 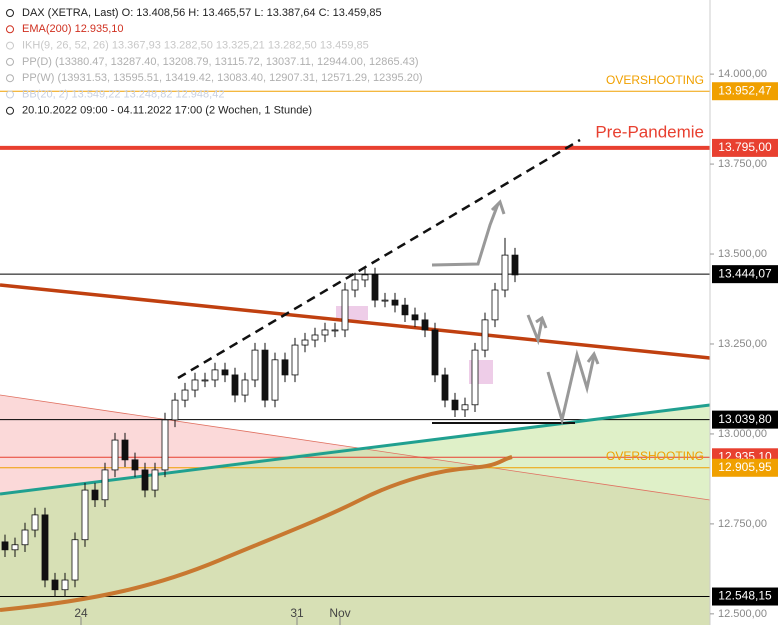 I want to click on highlight-box, so click(x=352, y=313).